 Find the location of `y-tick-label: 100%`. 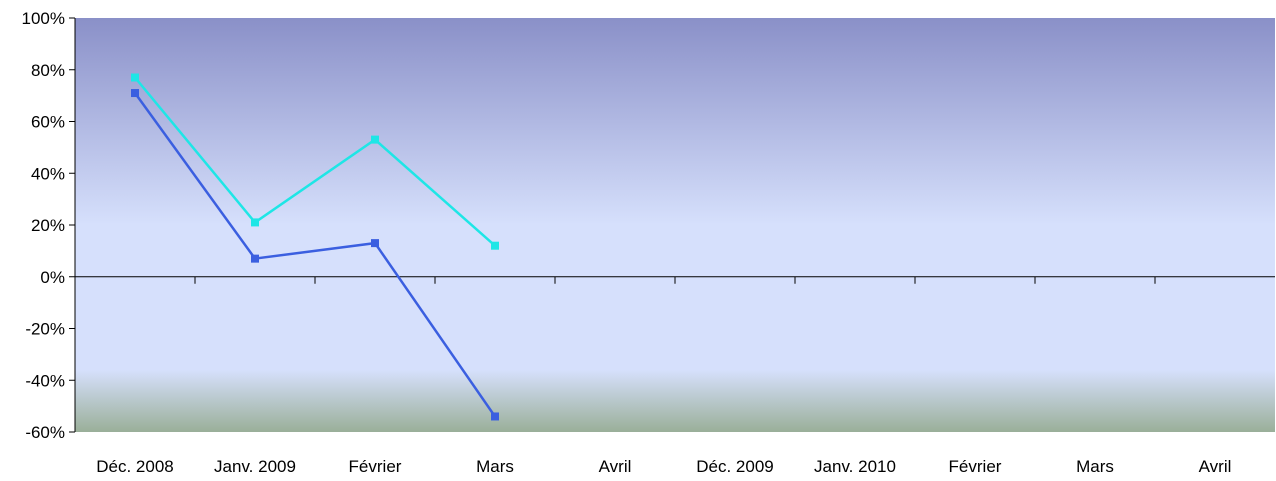

y-tick-label: 100% is located at coordinates (43, 18).